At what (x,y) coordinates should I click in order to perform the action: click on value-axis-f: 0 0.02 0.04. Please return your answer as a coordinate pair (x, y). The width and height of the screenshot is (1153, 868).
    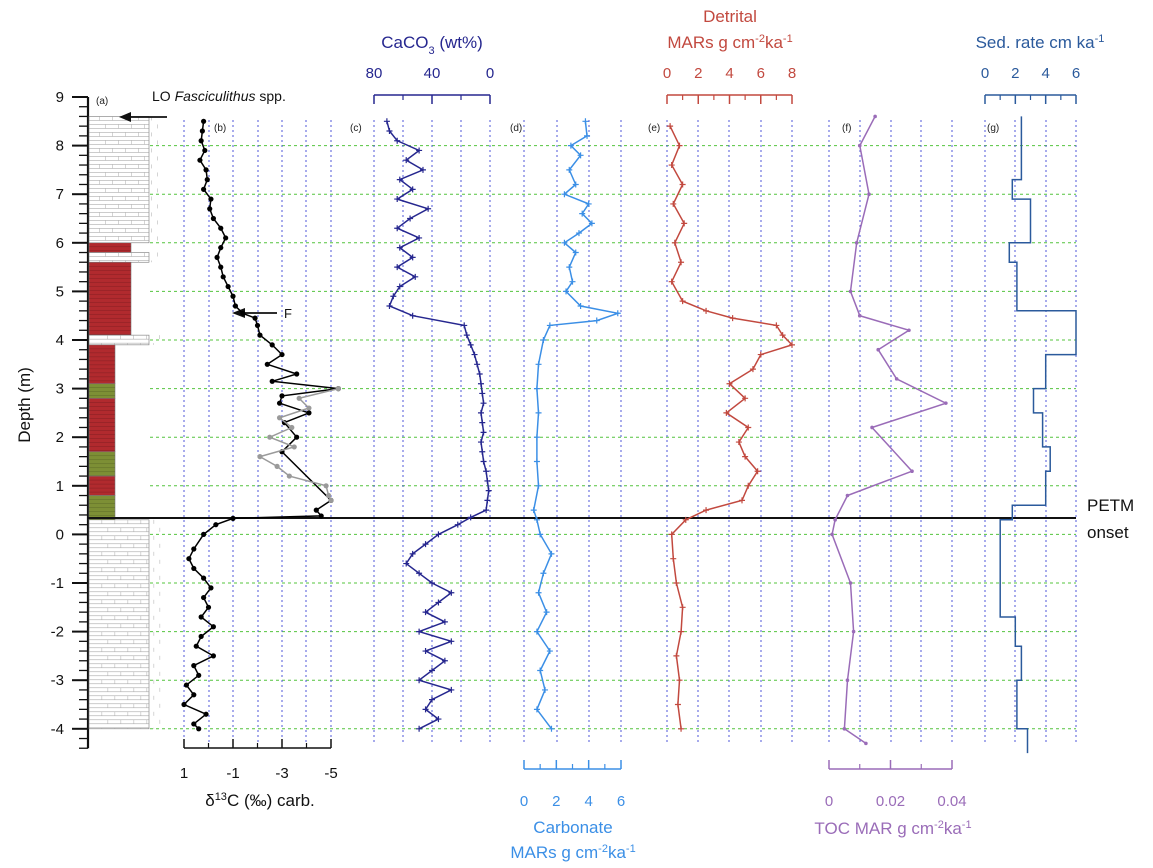
    Looking at the image, I should click on (896, 785).